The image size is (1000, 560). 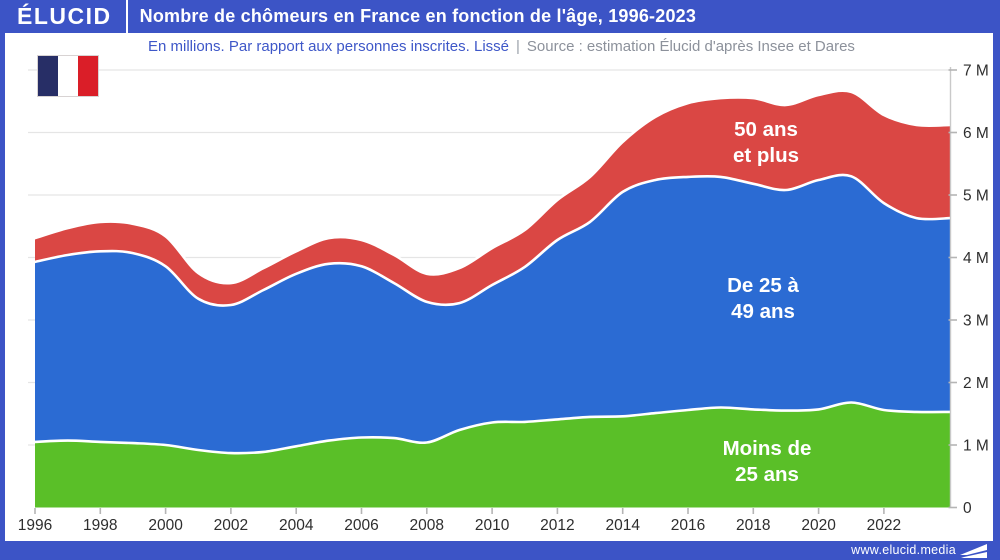 I want to click on y-tick-label: 3 M, so click(x=976, y=321).